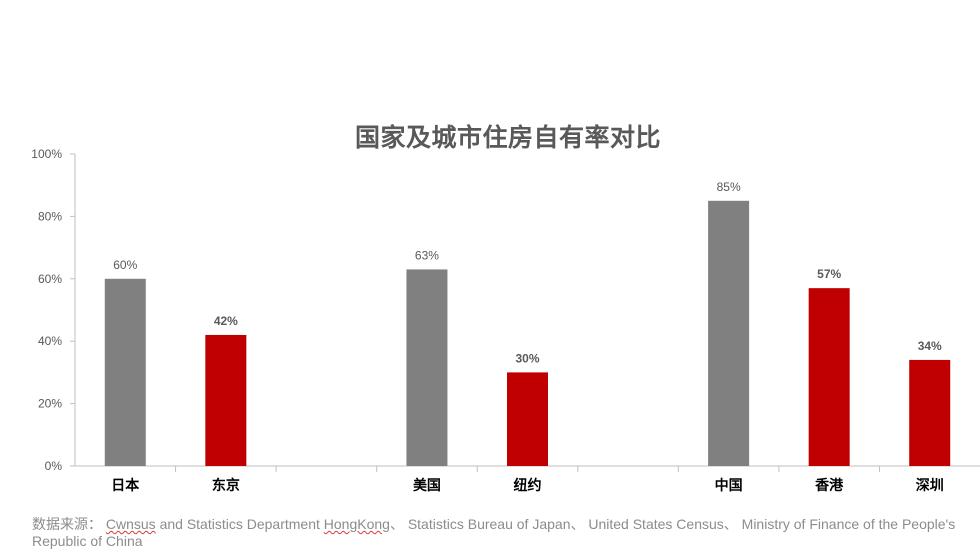  Describe the element at coordinates (54, 466) in the screenshot. I see `y-tick-label: 0%` at that location.